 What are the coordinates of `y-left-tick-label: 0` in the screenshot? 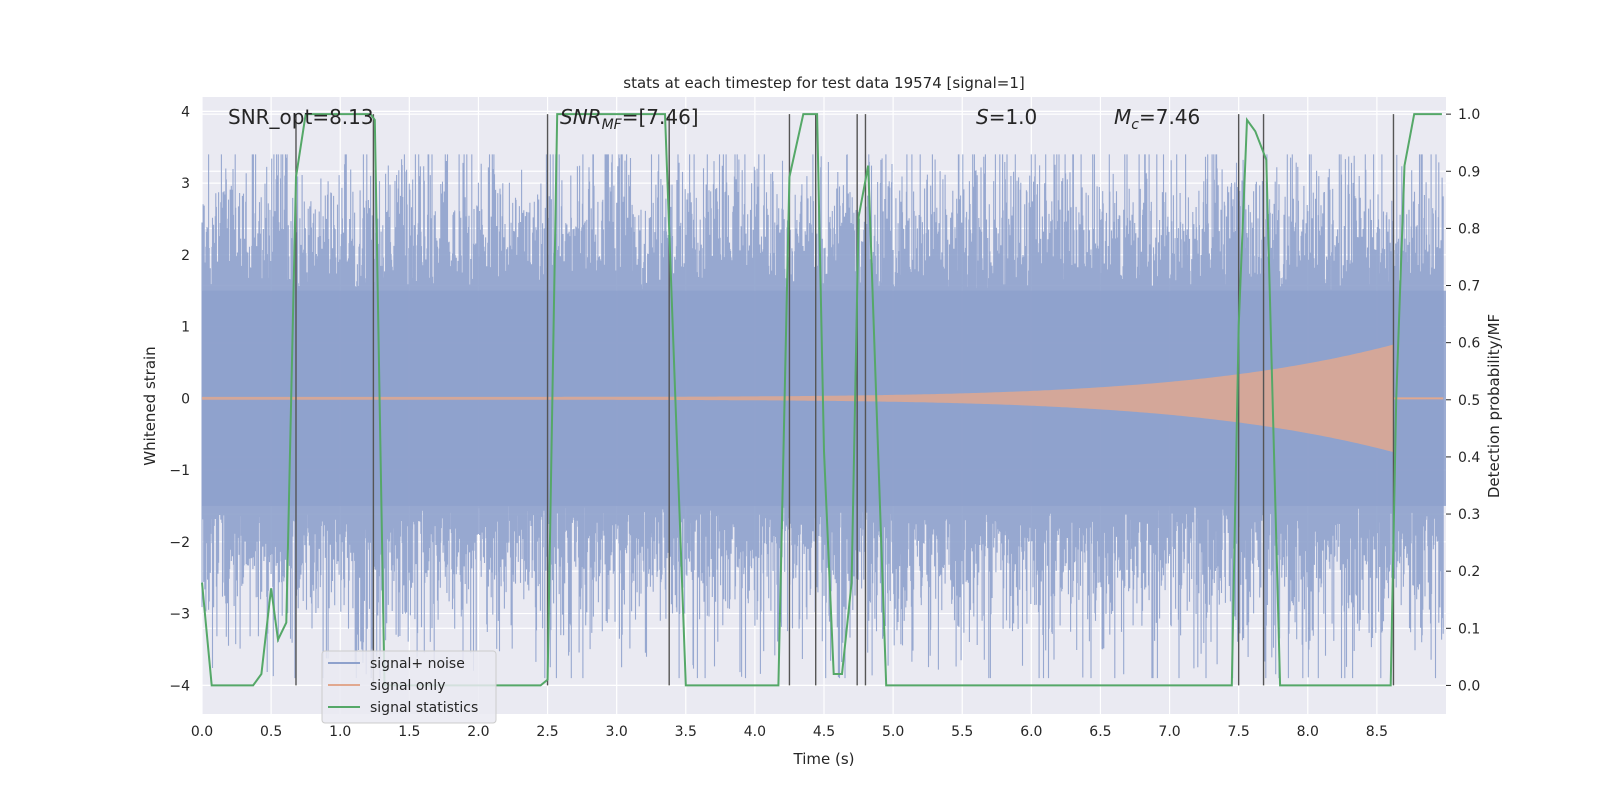 It's located at (185, 399).